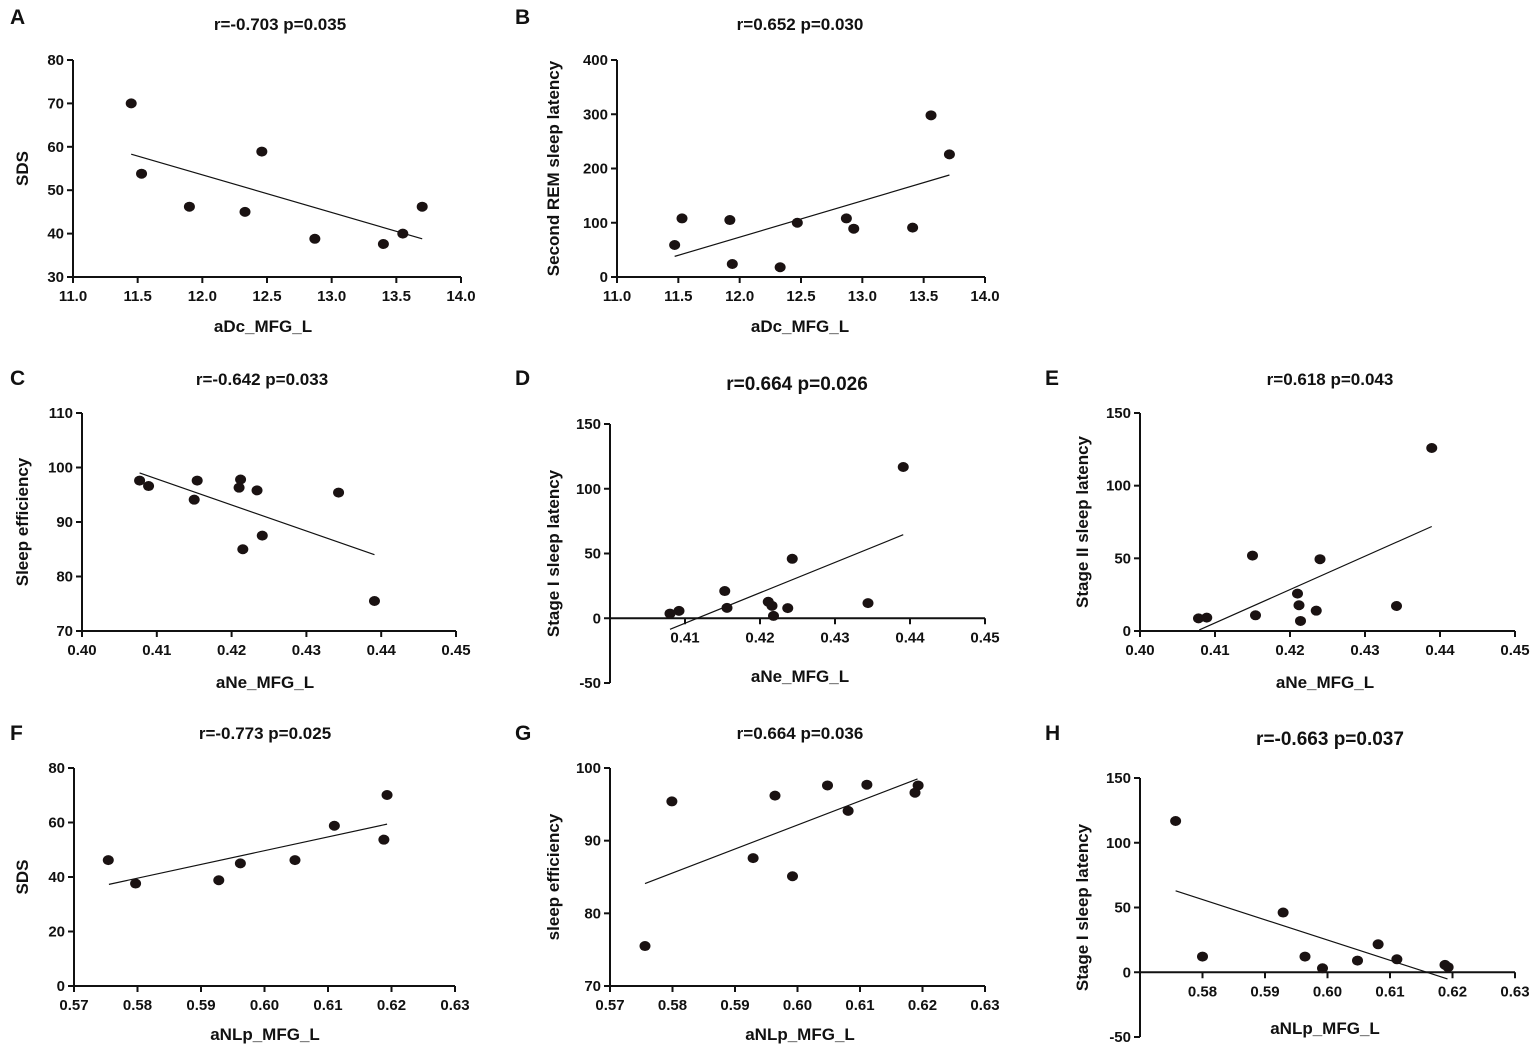 This screenshot has width=1535, height=1052. Describe the element at coordinates (22, 877) in the screenshot. I see `y-axis-label: SDS` at that location.